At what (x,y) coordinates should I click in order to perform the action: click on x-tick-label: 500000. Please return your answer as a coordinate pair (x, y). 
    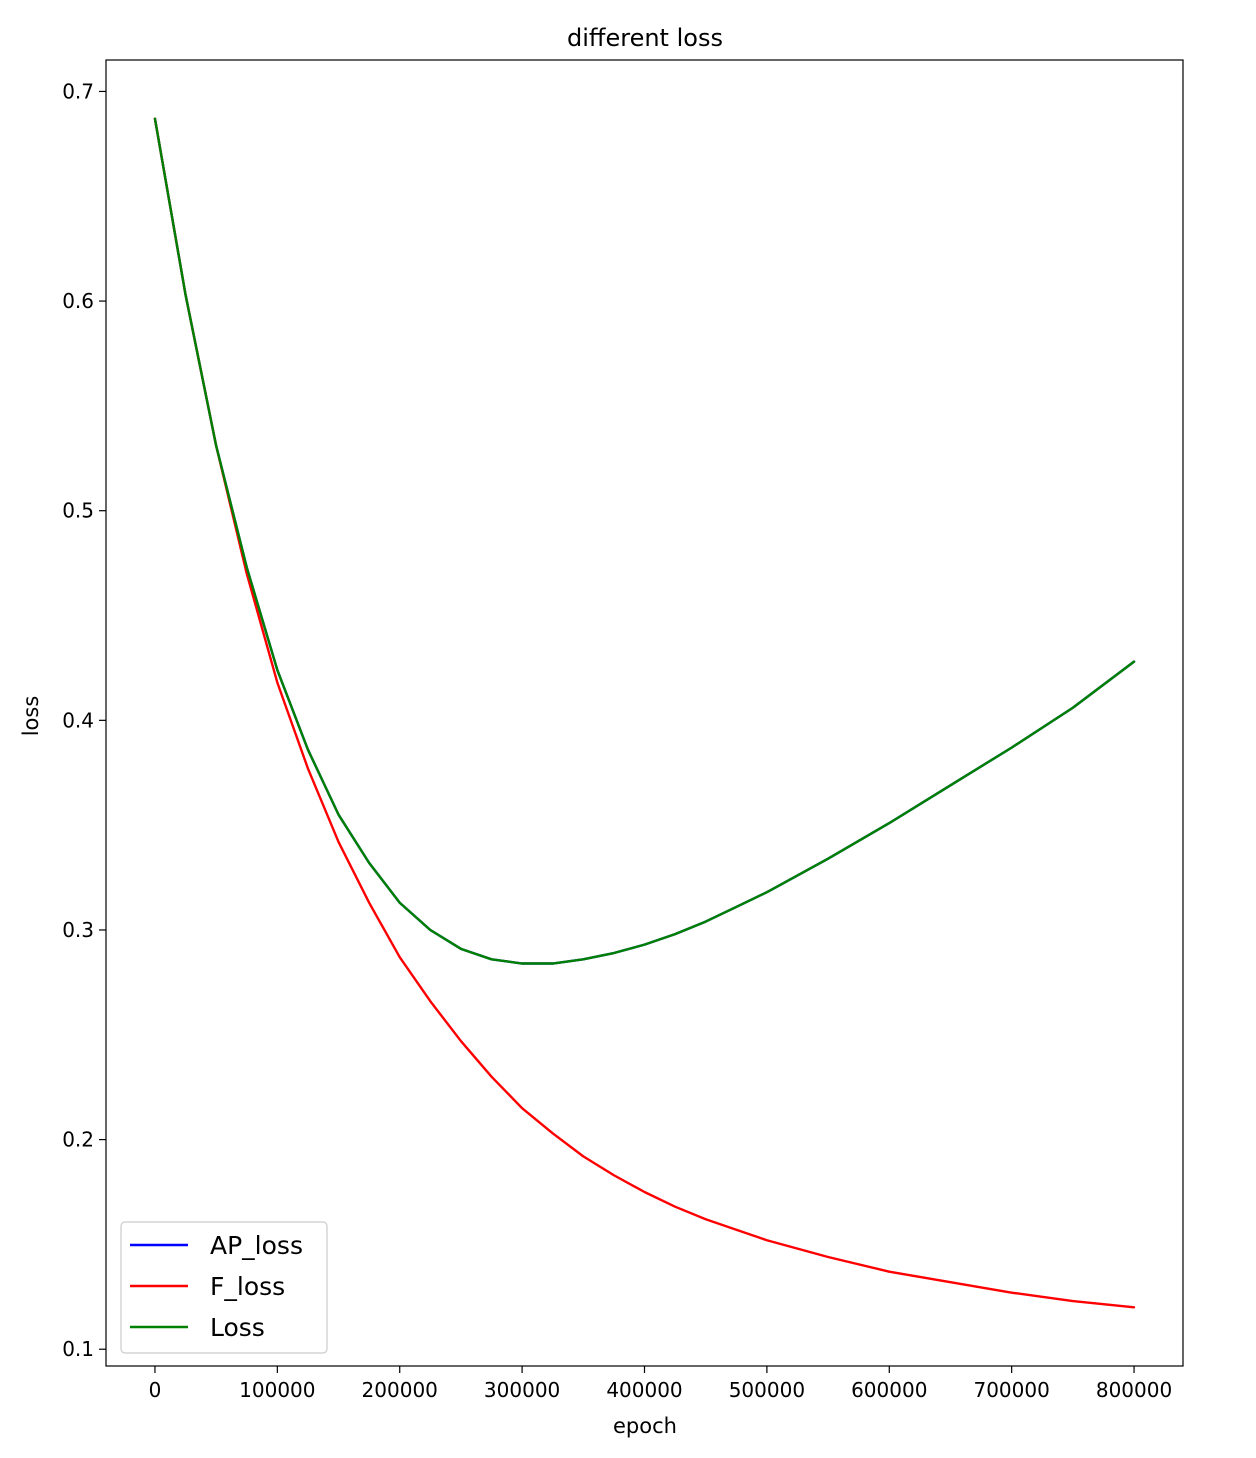
    Looking at the image, I should click on (767, 1390).